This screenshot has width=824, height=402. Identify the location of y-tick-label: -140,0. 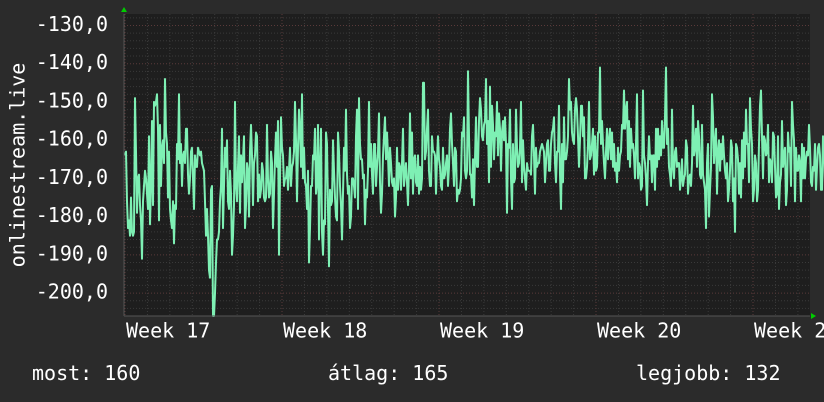
(72, 62).